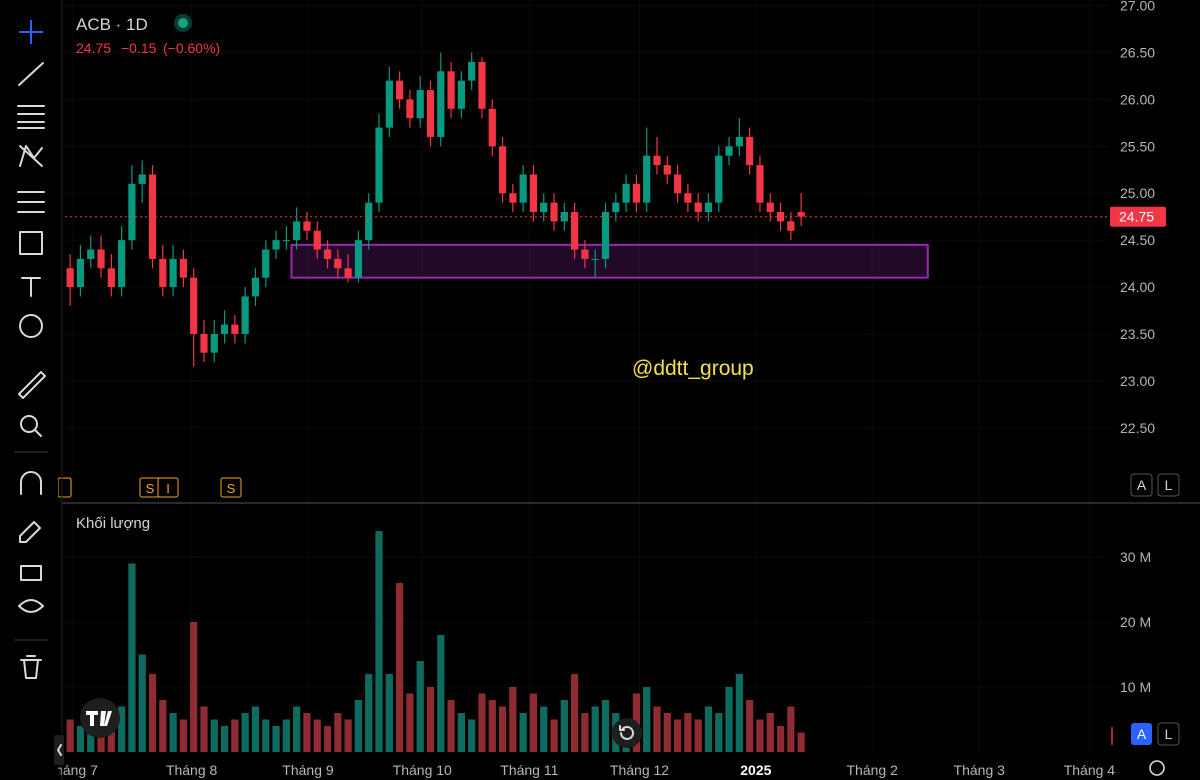 The image size is (1200, 780). What do you see at coordinates (1137, 53) in the screenshot?
I see `y-tick-label: 26.50` at bounding box center [1137, 53].